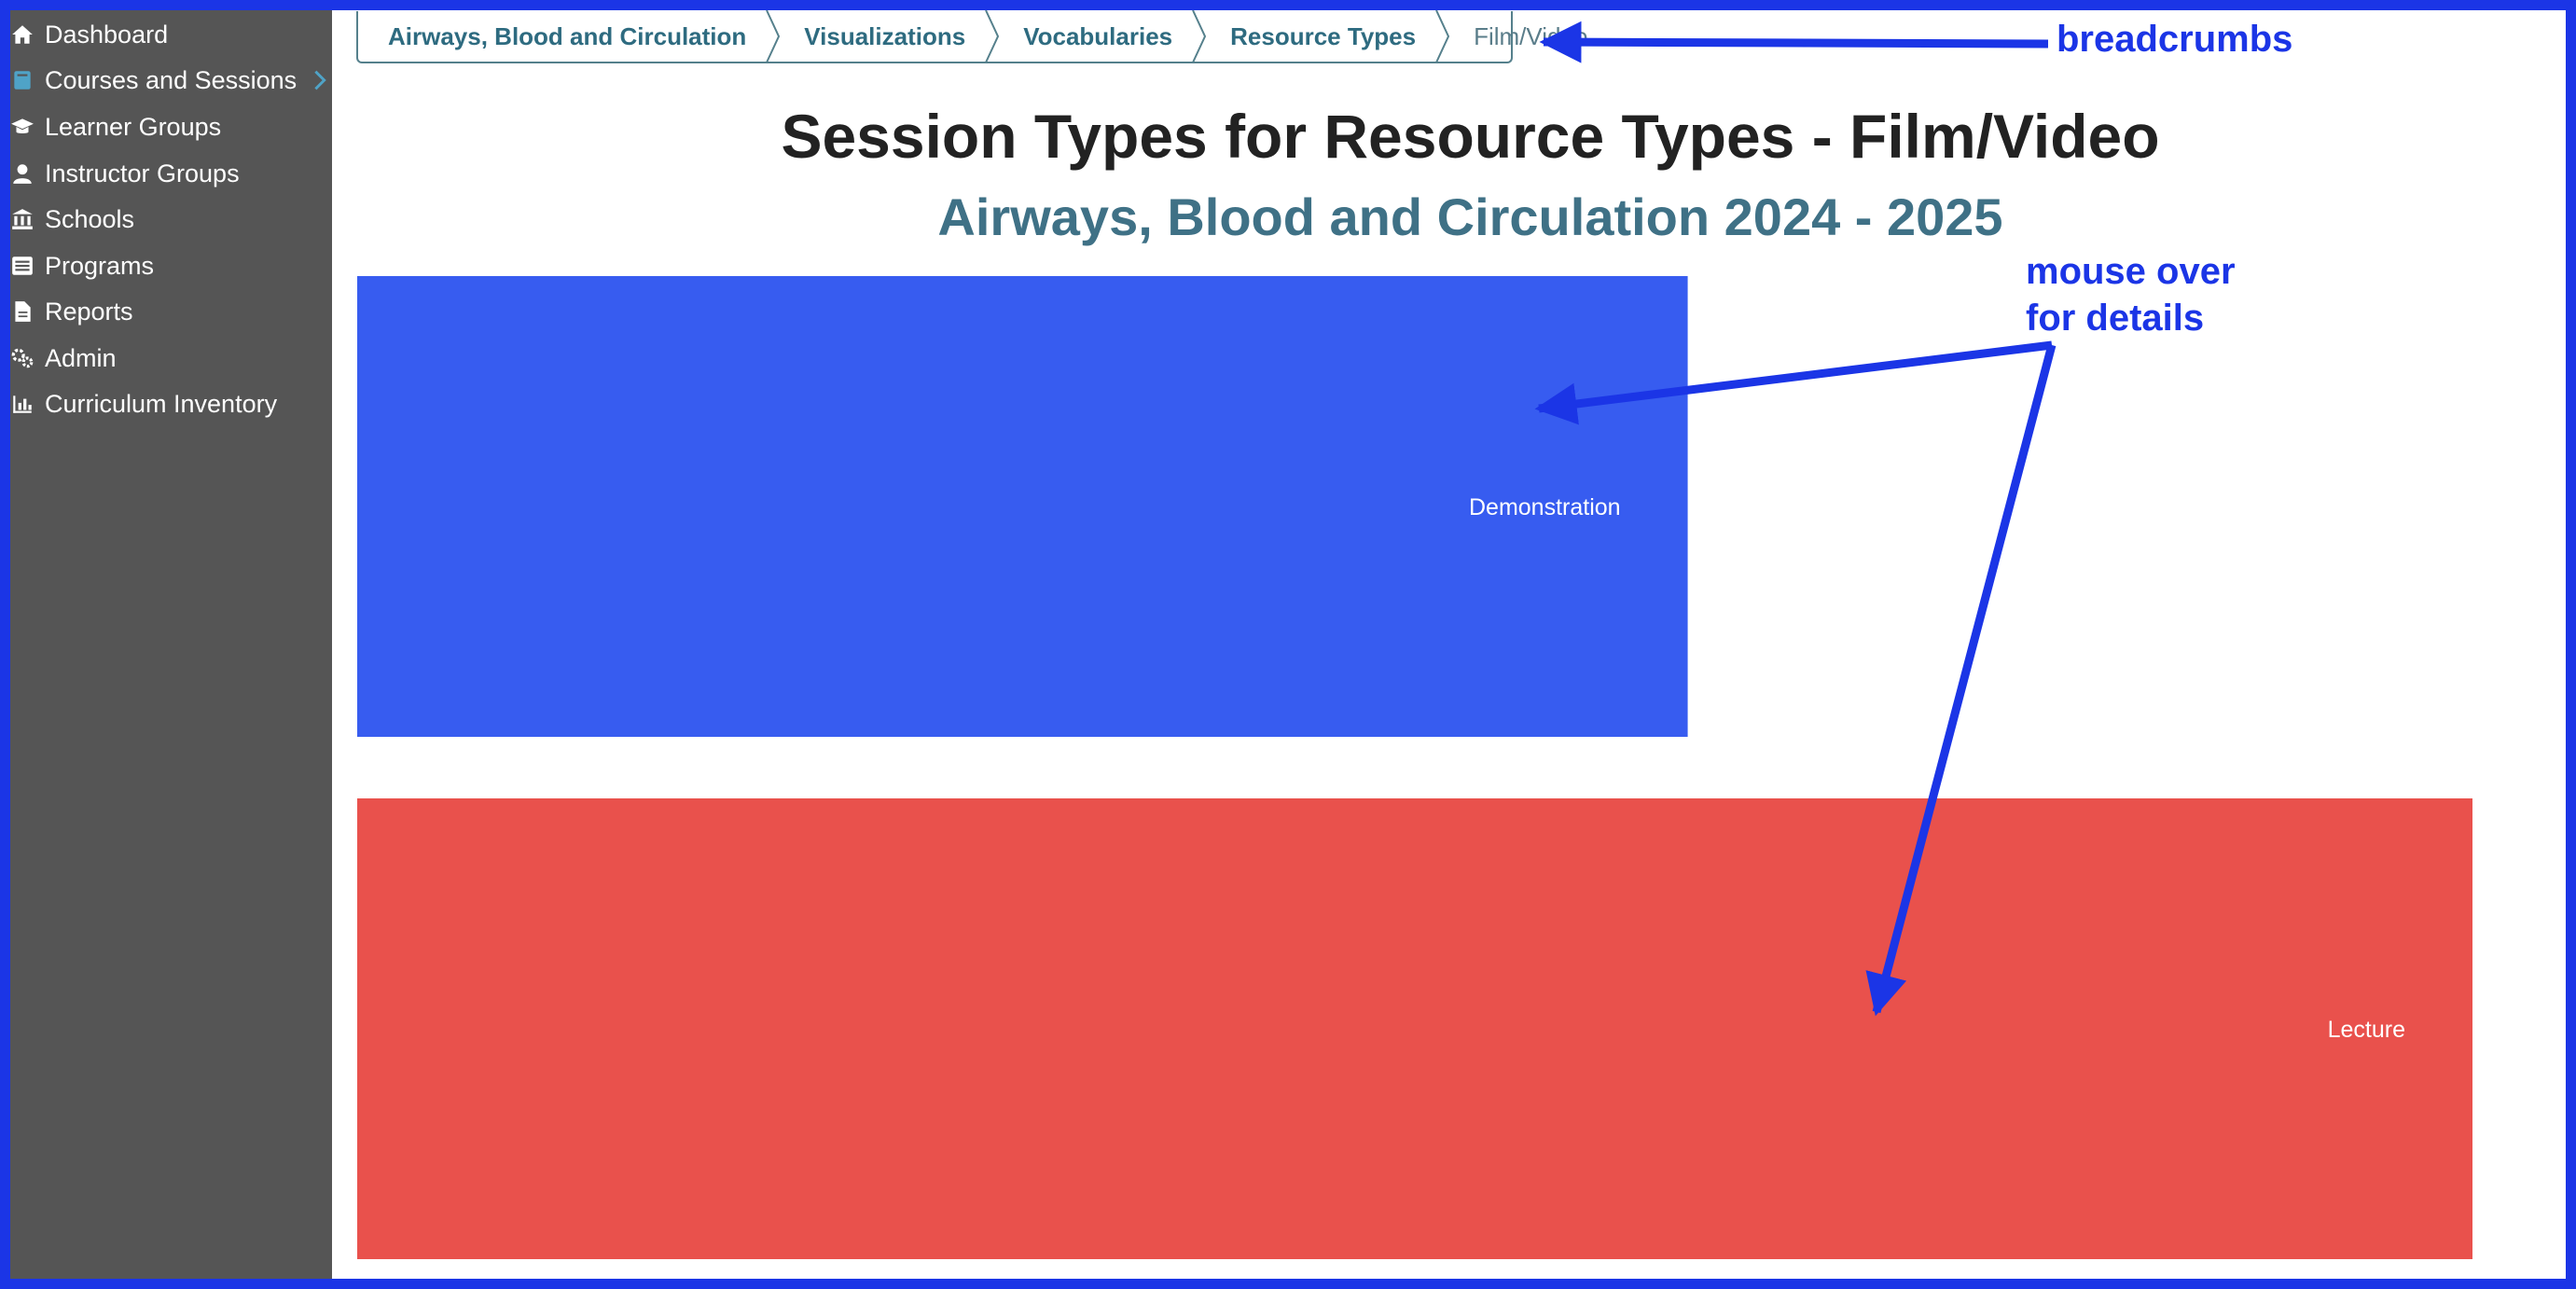 Image resolution: width=2576 pixels, height=1289 pixels. Describe the element at coordinates (22, 311) in the screenshot. I see `file-icon` at that location.